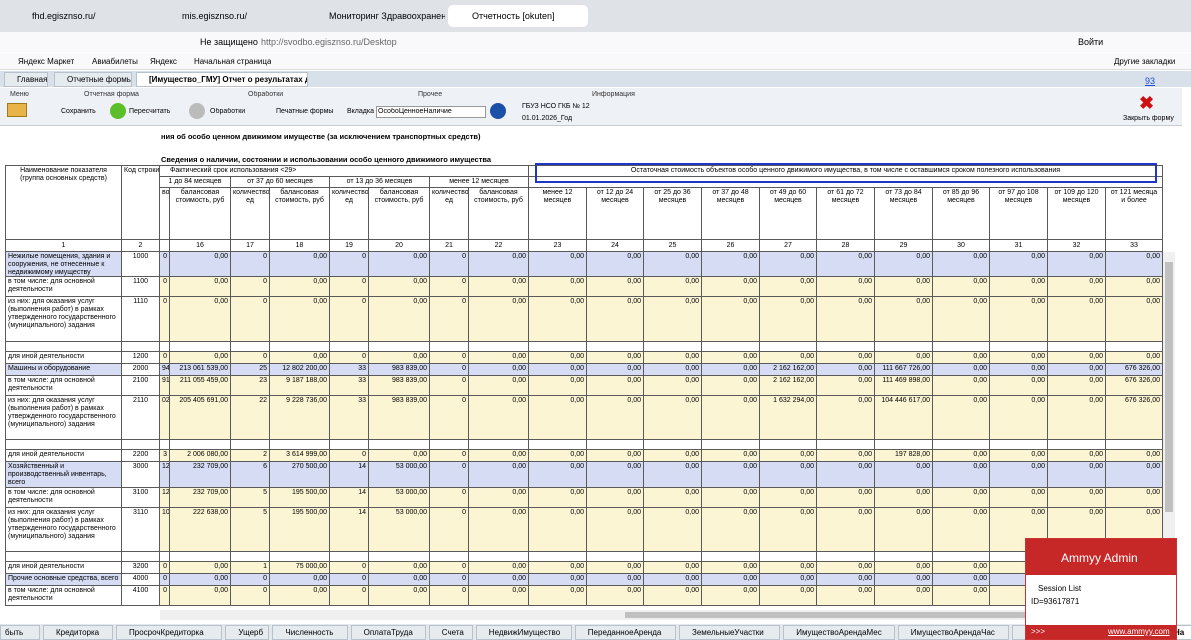 The width and height of the screenshot is (1191, 640). Describe the element at coordinates (518, 16) in the screenshot. I see `browser-tab: Отчетность [okuten]` at that location.